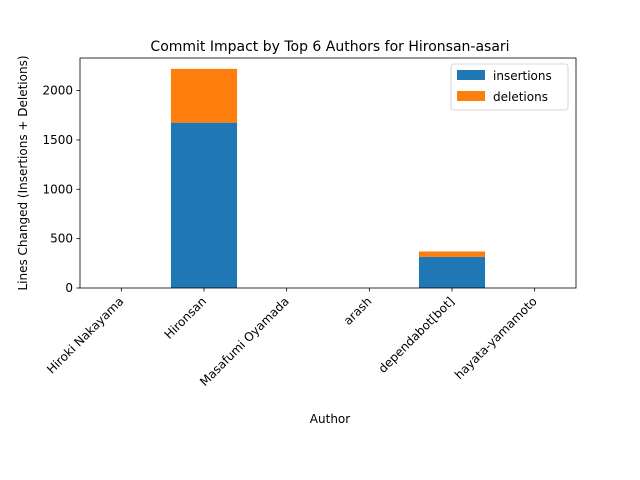  What do you see at coordinates (520, 97) in the screenshot?
I see `legend-label-deletions: deletions` at bounding box center [520, 97].